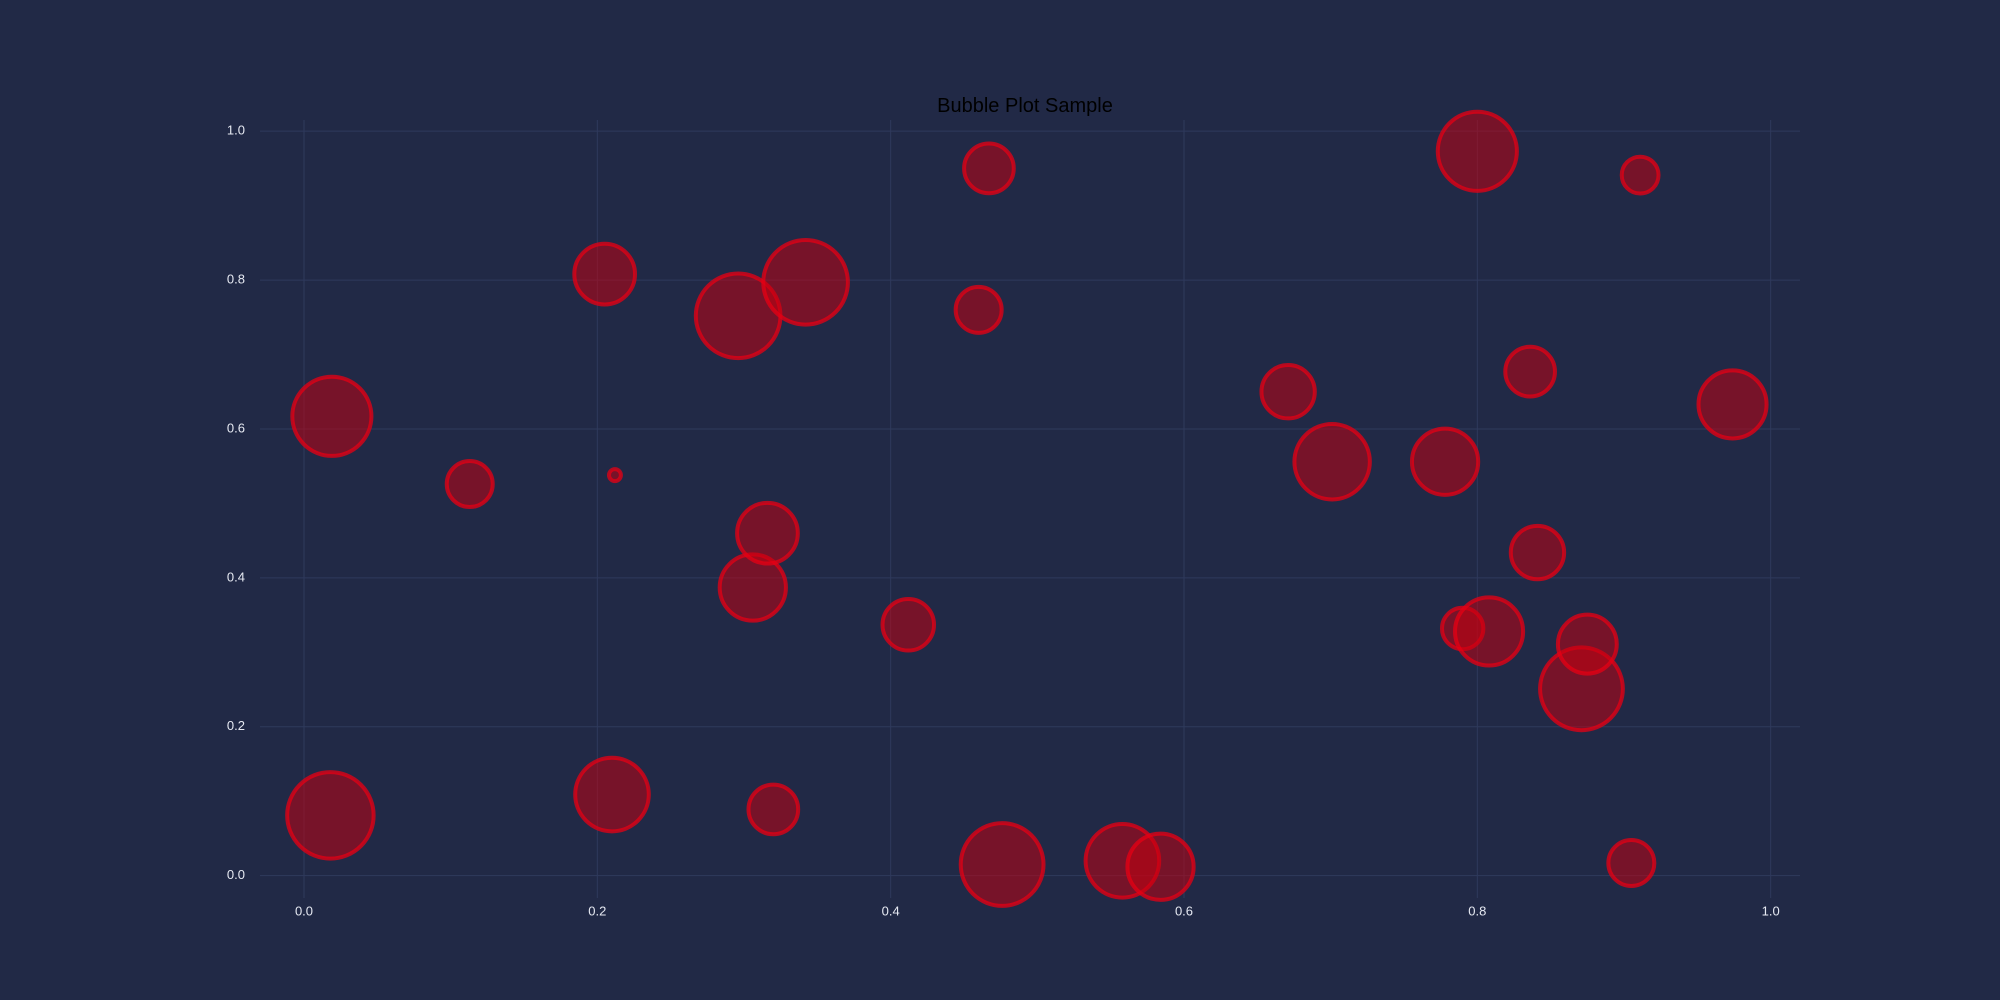 The height and width of the screenshot is (1000, 2000). Describe the element at coordinates (304, 911) in the screenshot. I see `x-tick-label: 0.0` at that location.